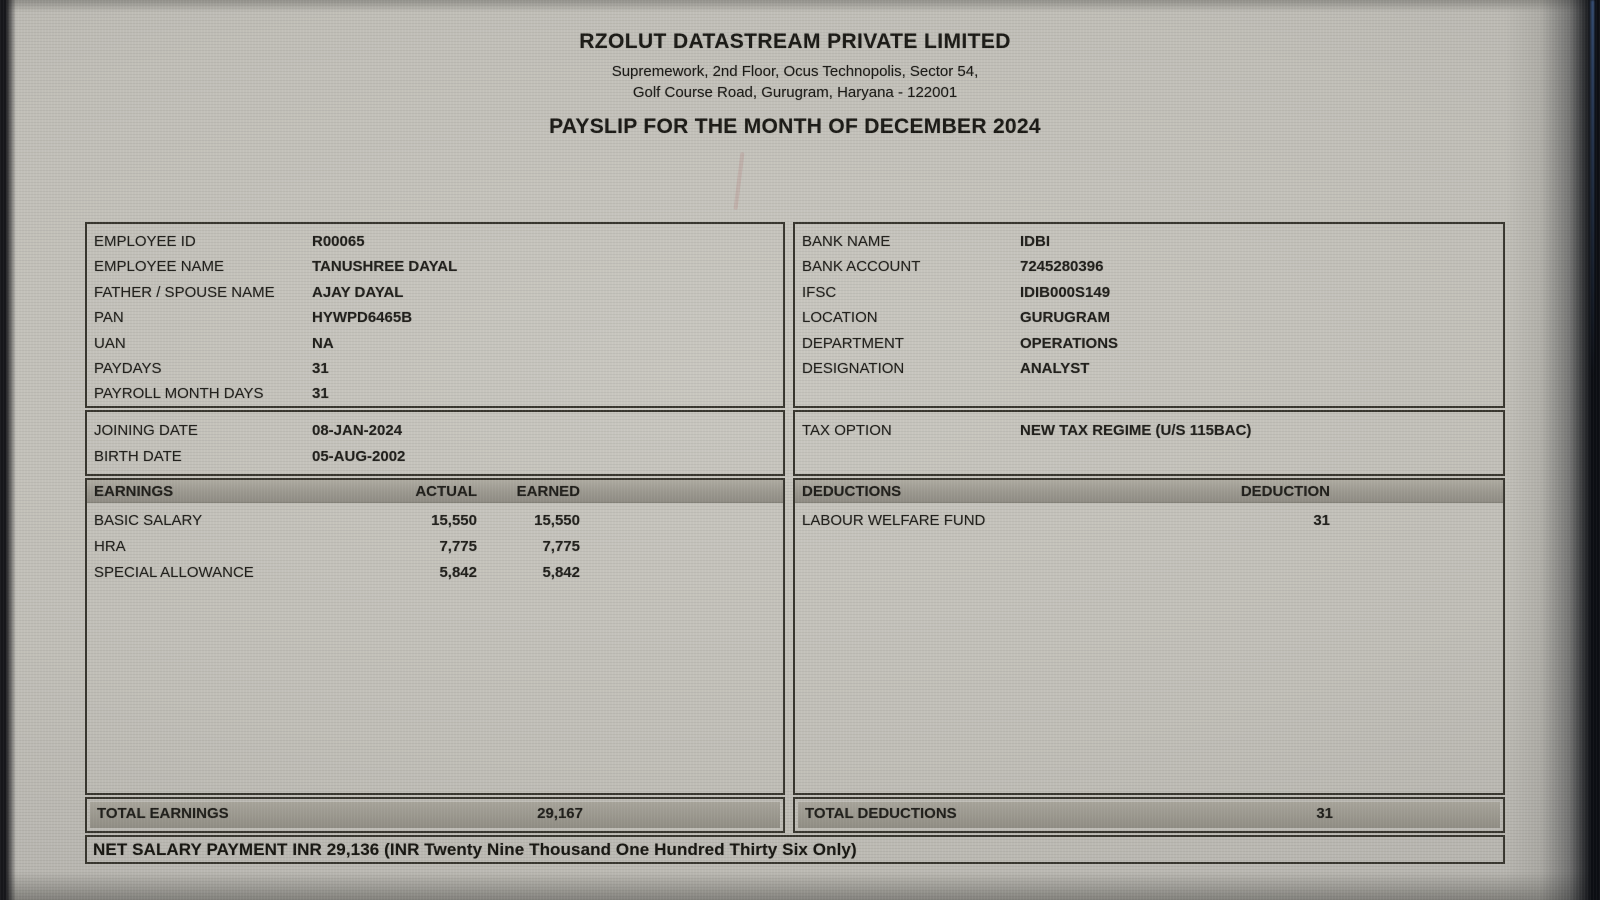 The height and width of the screenshot is (900, 1600). I want to click on column-deduction: DEDUCTION, so click(1285, 491).